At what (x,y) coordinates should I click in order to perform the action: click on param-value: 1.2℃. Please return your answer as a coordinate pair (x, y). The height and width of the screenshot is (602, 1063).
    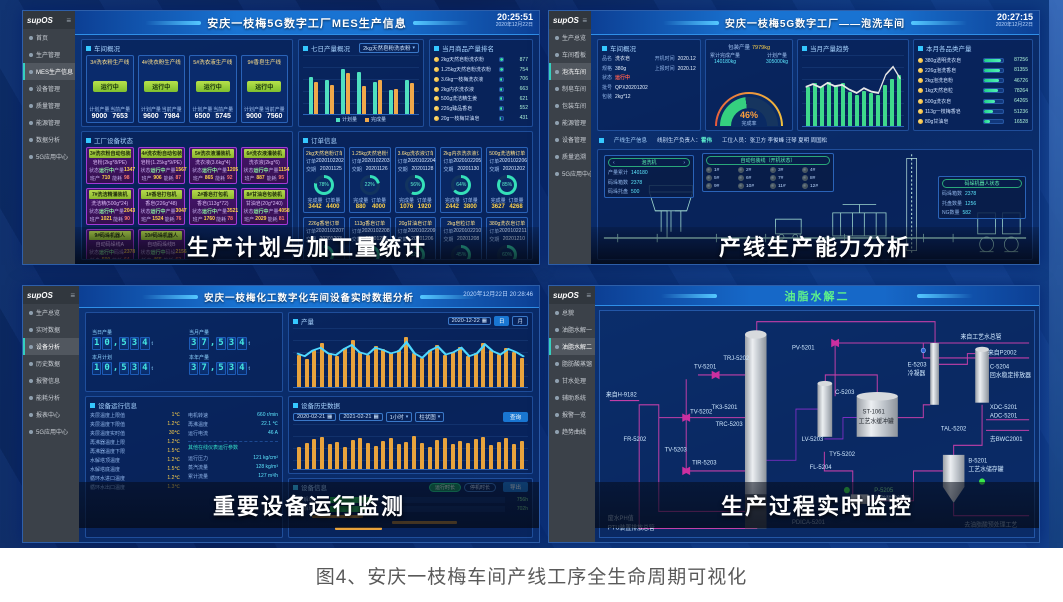
    Looking at the image, I should click on (173, 442).